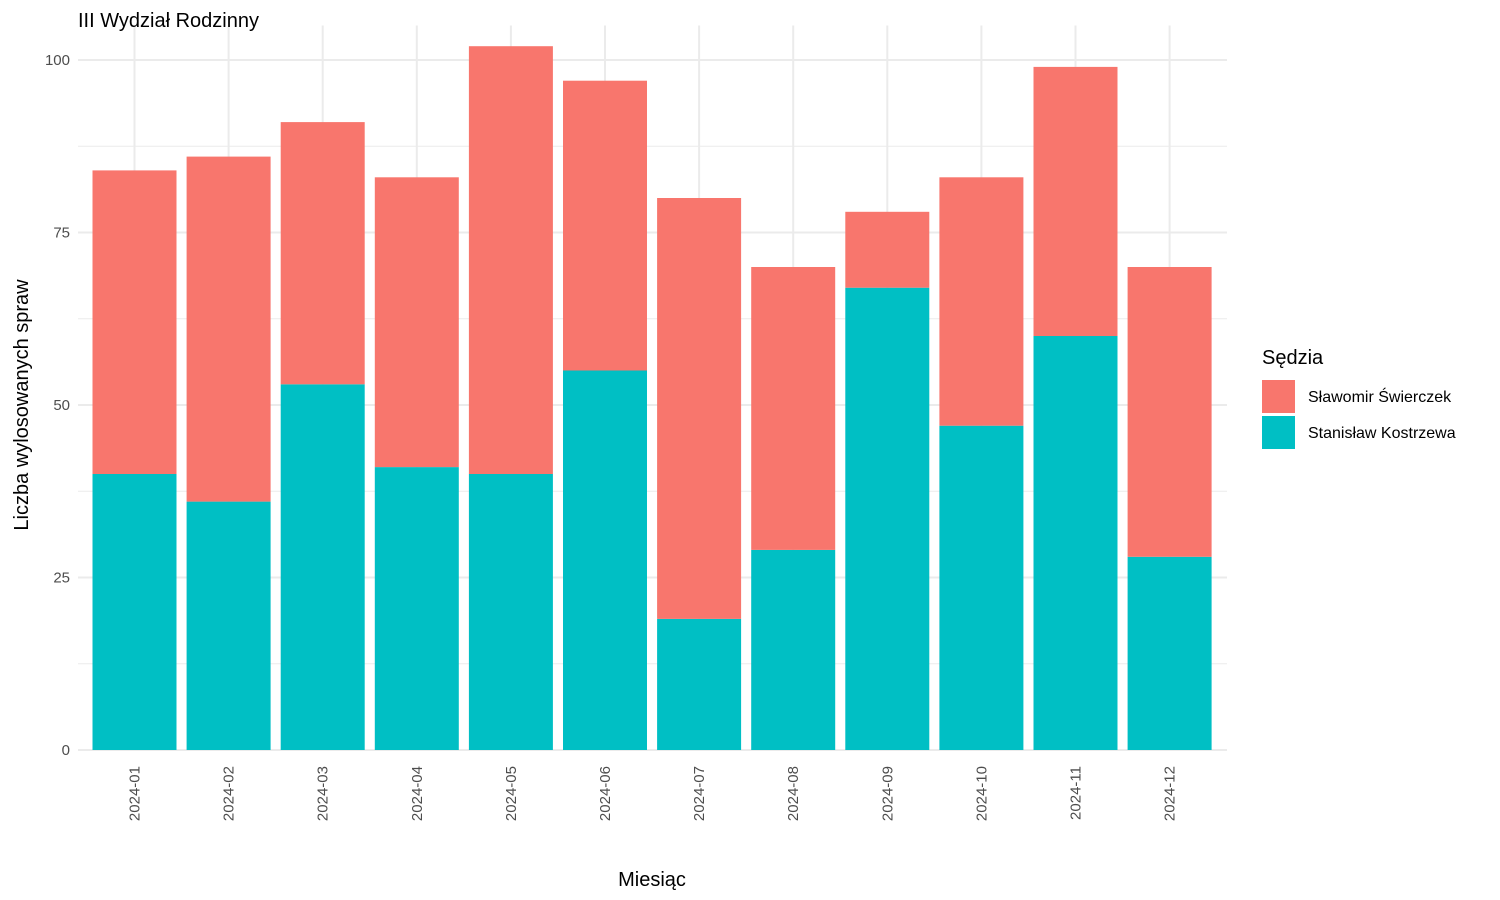 The width and height of the screenshot is (1500, 900). Describe the element at coordinates (699, 793) in the screenshot. I see `x-tick-label: 2024-07` at that location.